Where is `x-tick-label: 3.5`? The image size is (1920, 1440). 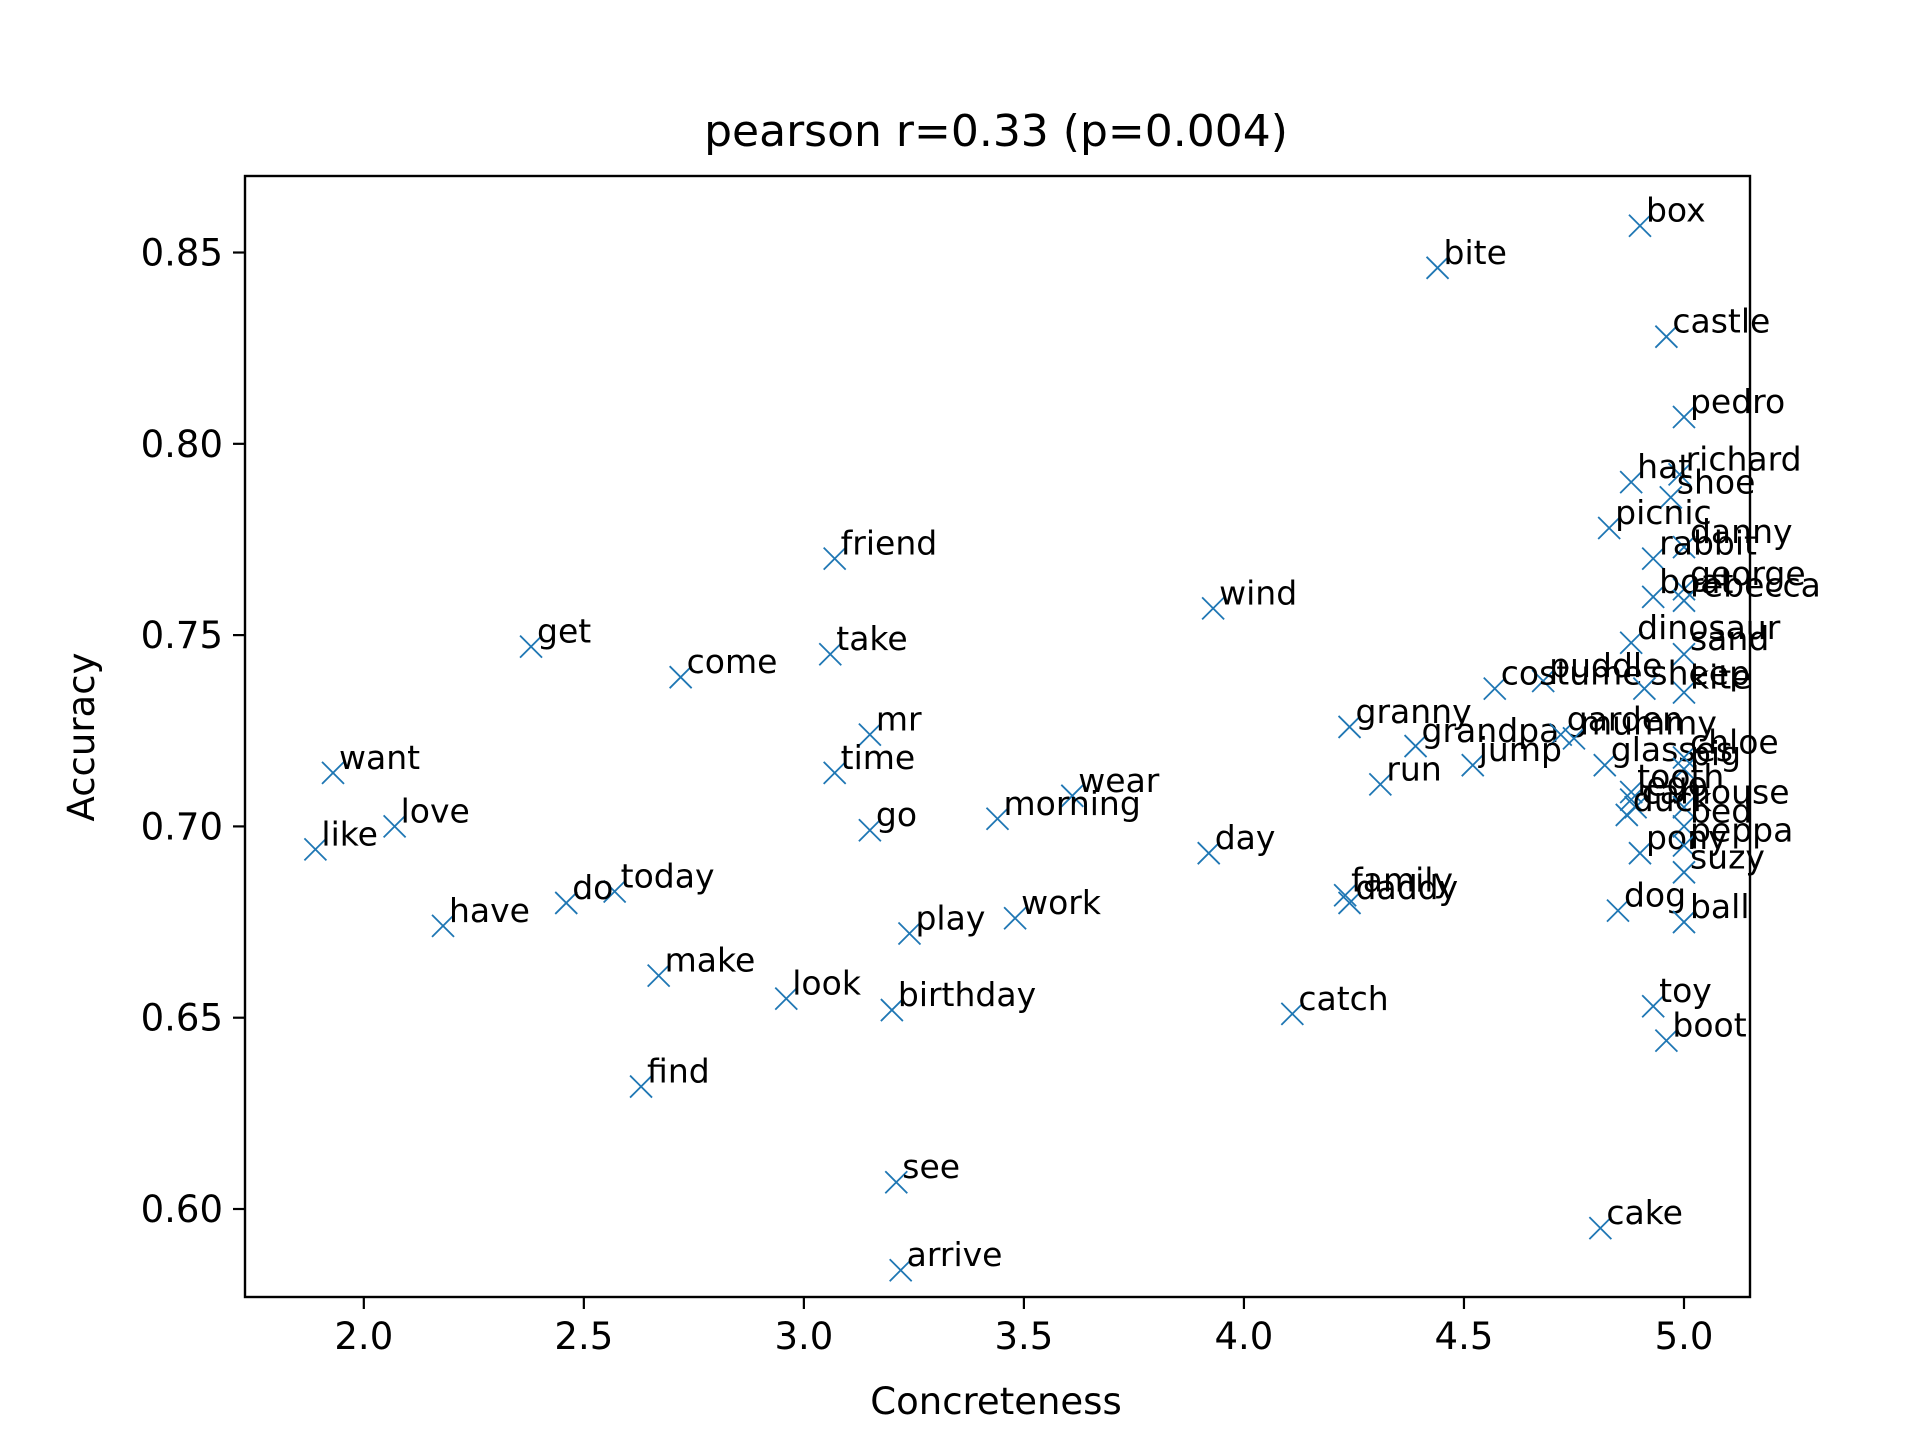 x-tick-label: 3.5 is located at coordinates (1023, 1336).